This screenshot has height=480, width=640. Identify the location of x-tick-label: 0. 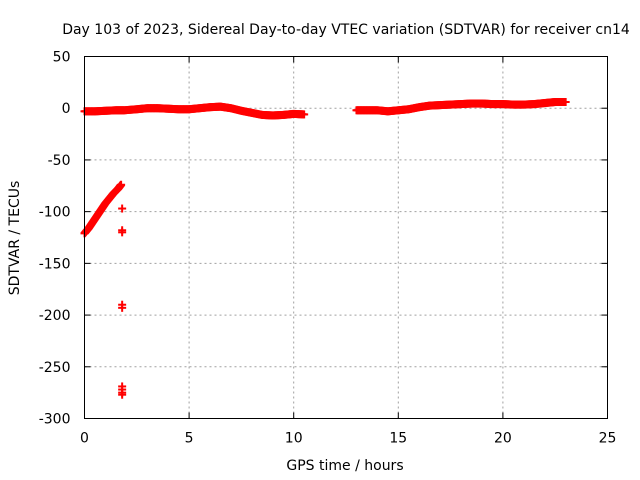
(84, 439).